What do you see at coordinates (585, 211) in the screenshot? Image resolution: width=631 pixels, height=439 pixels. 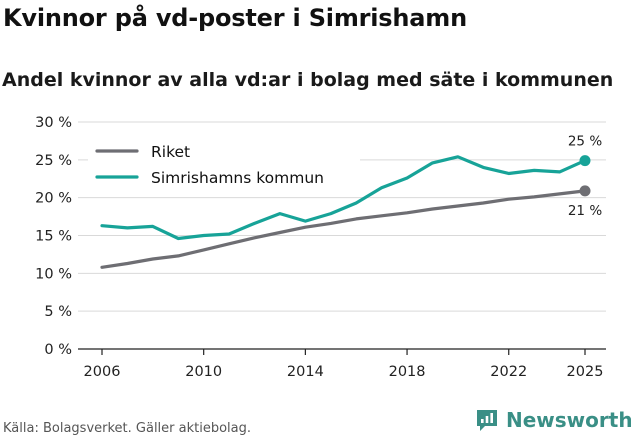 I see `end-label-riket: 21 %` at bounding box center [585, 211].